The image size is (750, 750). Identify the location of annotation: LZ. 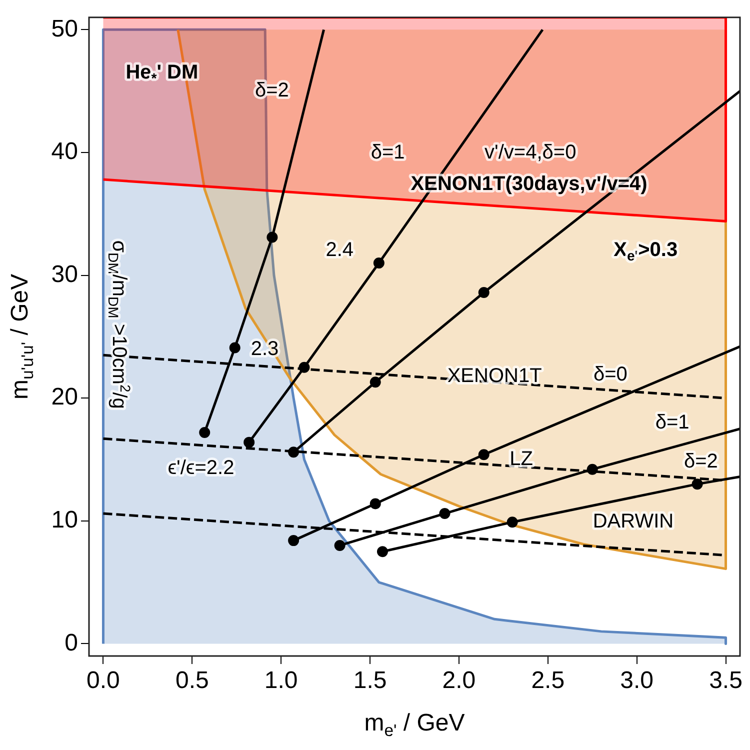
(521, 459).